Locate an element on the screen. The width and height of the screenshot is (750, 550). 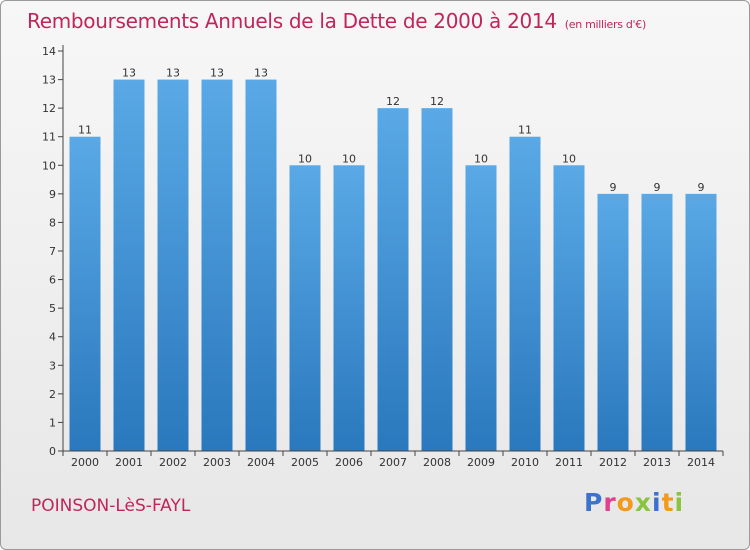
x-tick-label: 2002 is located at coordinates (173, 462).